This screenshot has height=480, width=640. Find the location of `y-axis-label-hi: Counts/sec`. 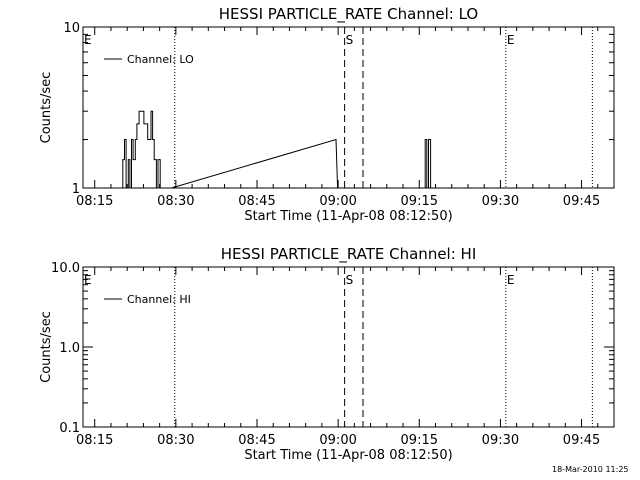

y-axis-label-hi: Counts/sec is located at coordinates (46, 347).